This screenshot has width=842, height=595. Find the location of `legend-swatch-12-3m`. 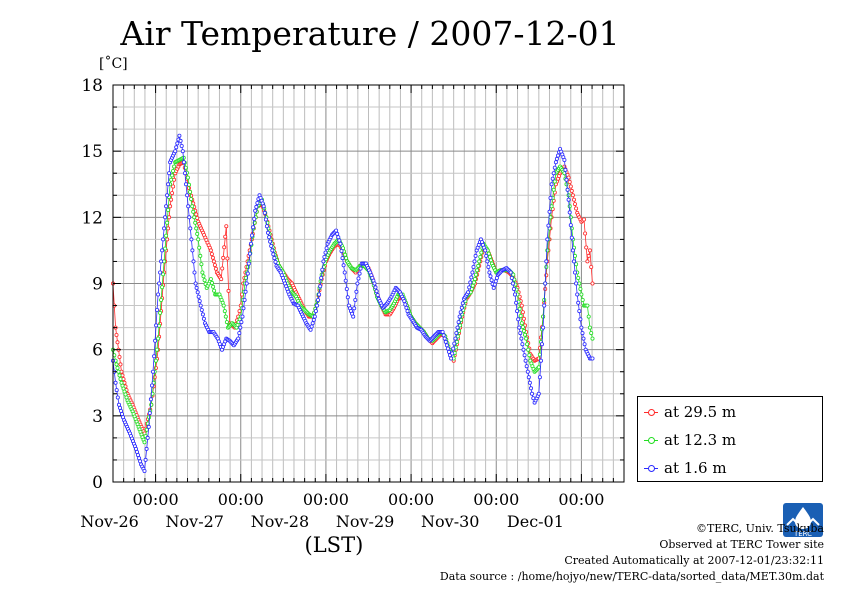

legend-swatch-12-3m is located at coordinates (651, 440).